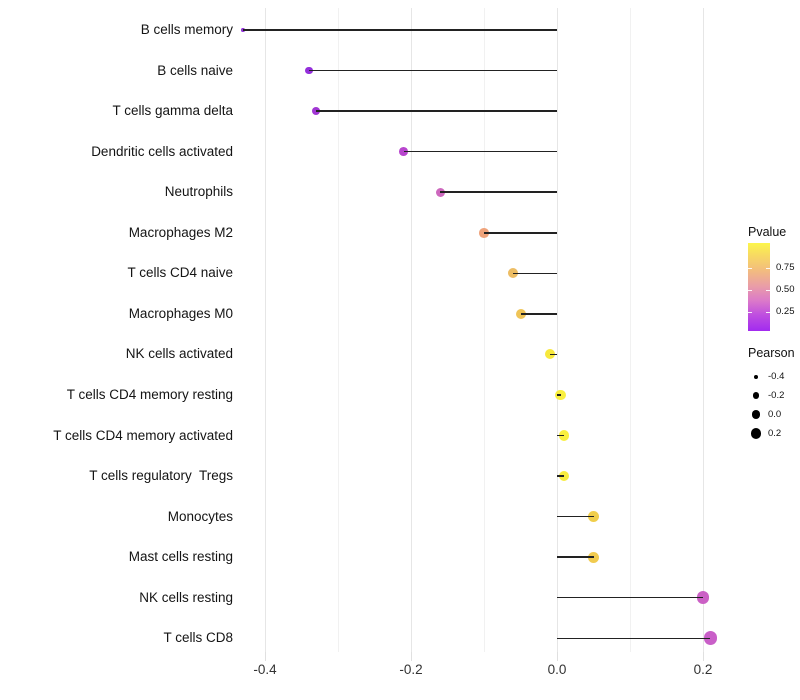 The width and height of the screenshot is (800, 700). Describe the element at coordinates (785, 311) in the screenshot. I see `colorbar-tick-label: 0.25` at that location.